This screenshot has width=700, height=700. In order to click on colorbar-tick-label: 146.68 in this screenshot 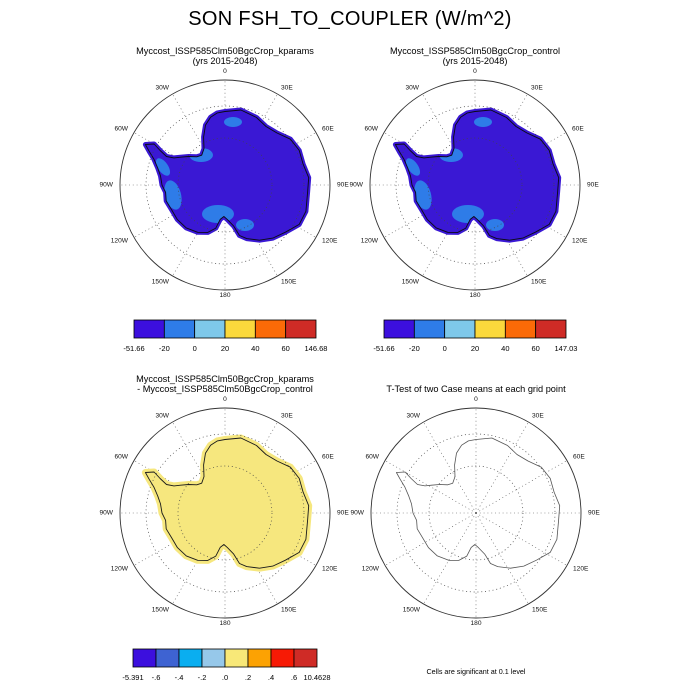, I will do `click(316, 348)`.